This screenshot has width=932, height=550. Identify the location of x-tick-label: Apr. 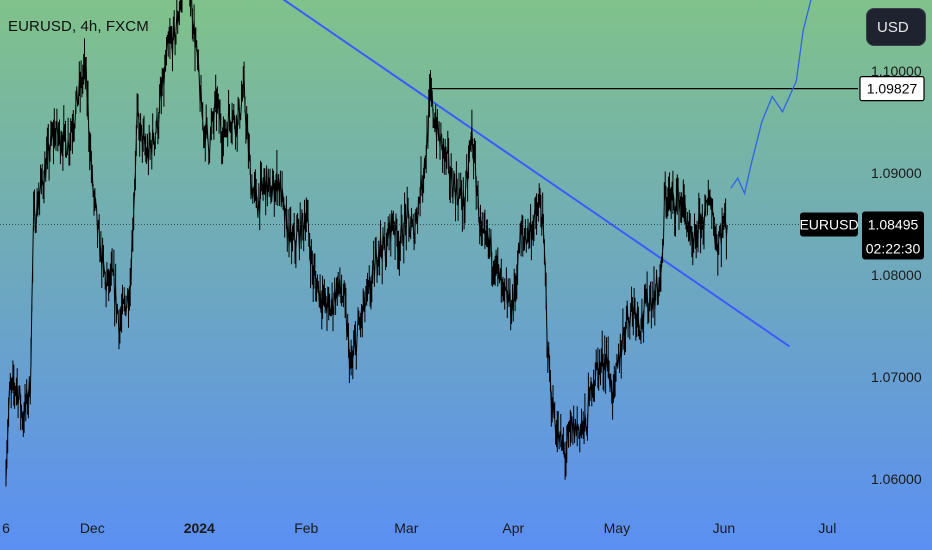
(513, 528).